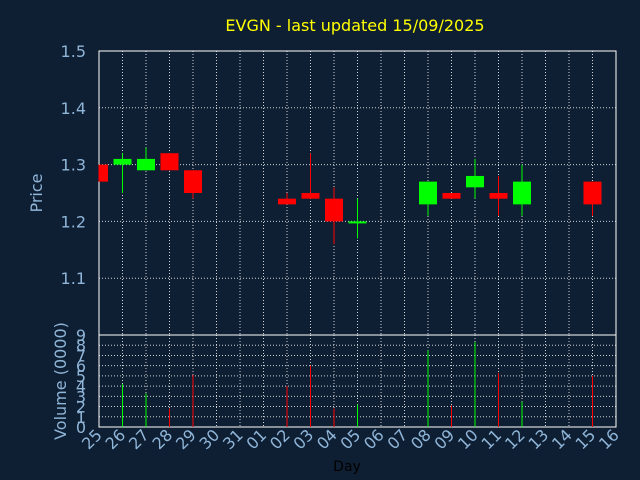  What do you see at coordinates (73, 278) in the screenshot?
I see `price-tick-label: 1.1` at bounding box center [73, 278].